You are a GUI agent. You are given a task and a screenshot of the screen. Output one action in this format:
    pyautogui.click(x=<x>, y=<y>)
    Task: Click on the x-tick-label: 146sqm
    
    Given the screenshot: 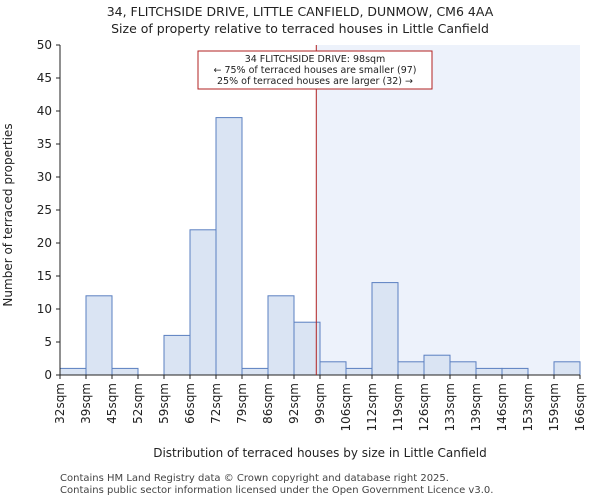 What is the action you would take?
    pyautogui.click(x=502, y=407)
    